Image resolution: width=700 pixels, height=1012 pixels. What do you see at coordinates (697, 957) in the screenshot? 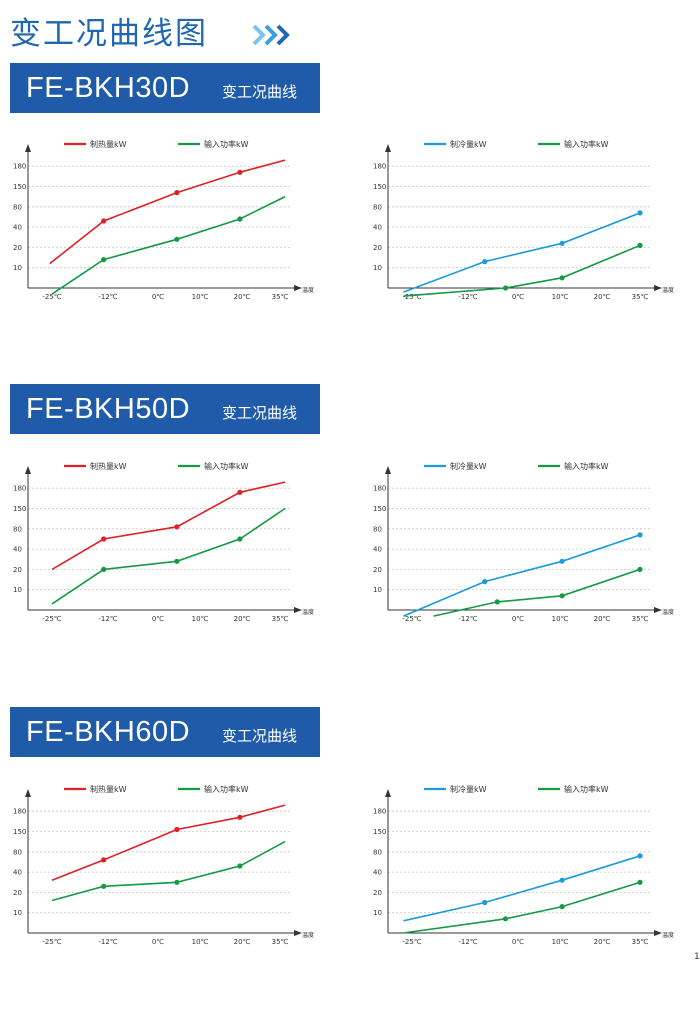
I see `page-number: 1` at bounding box center [697, 957].